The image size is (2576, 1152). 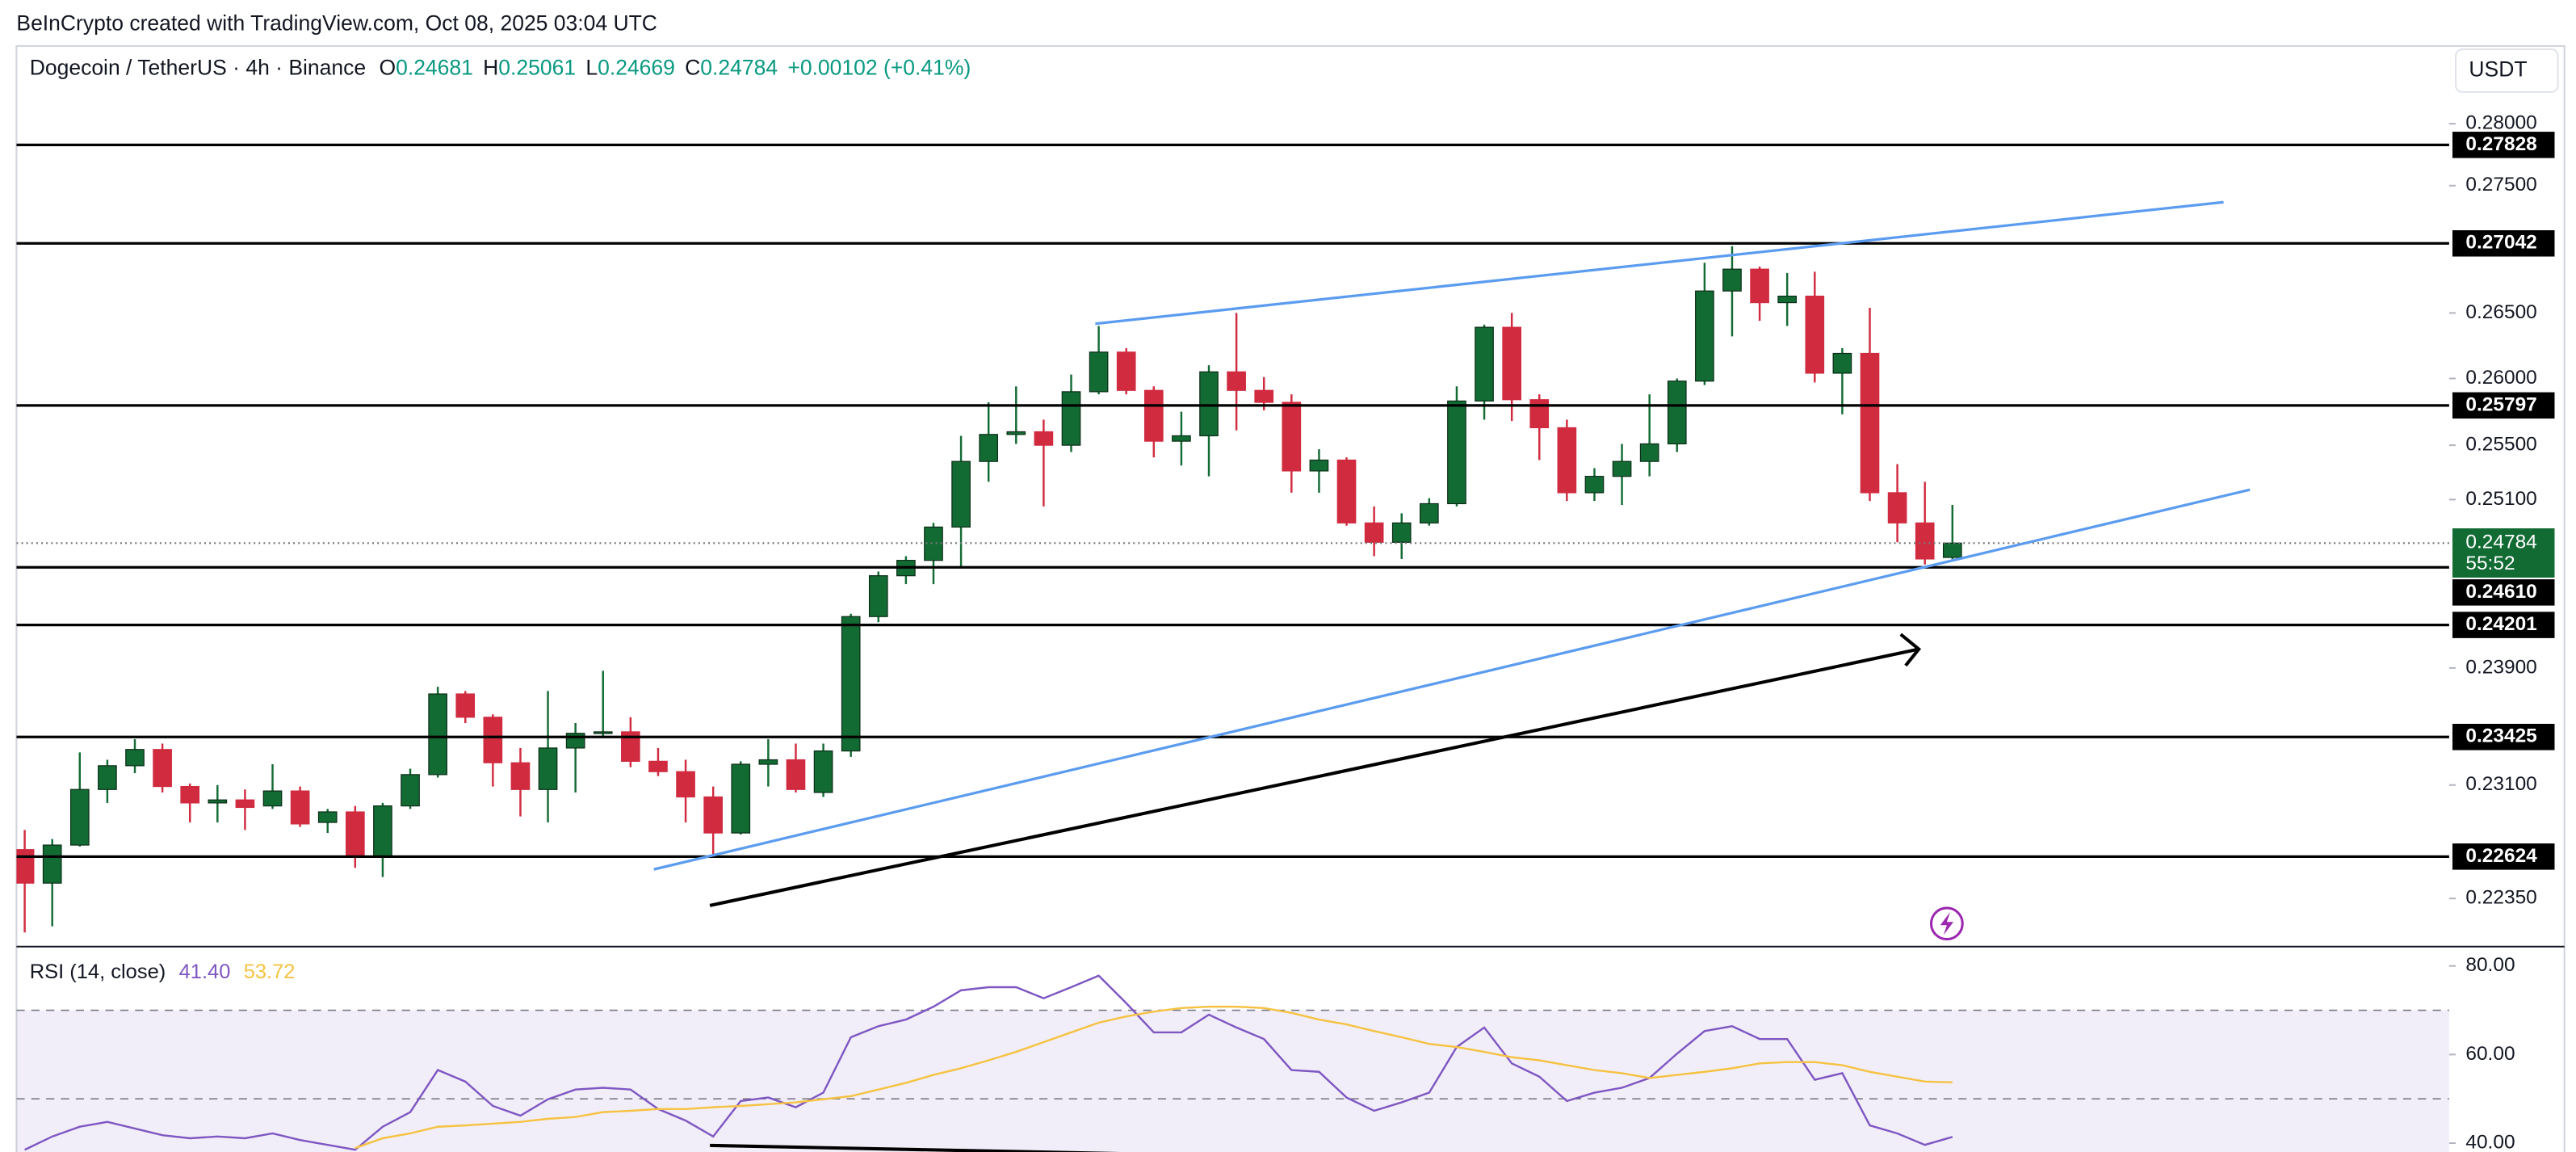 I want to click on currency: USDT, so click(x=2498, y=69).